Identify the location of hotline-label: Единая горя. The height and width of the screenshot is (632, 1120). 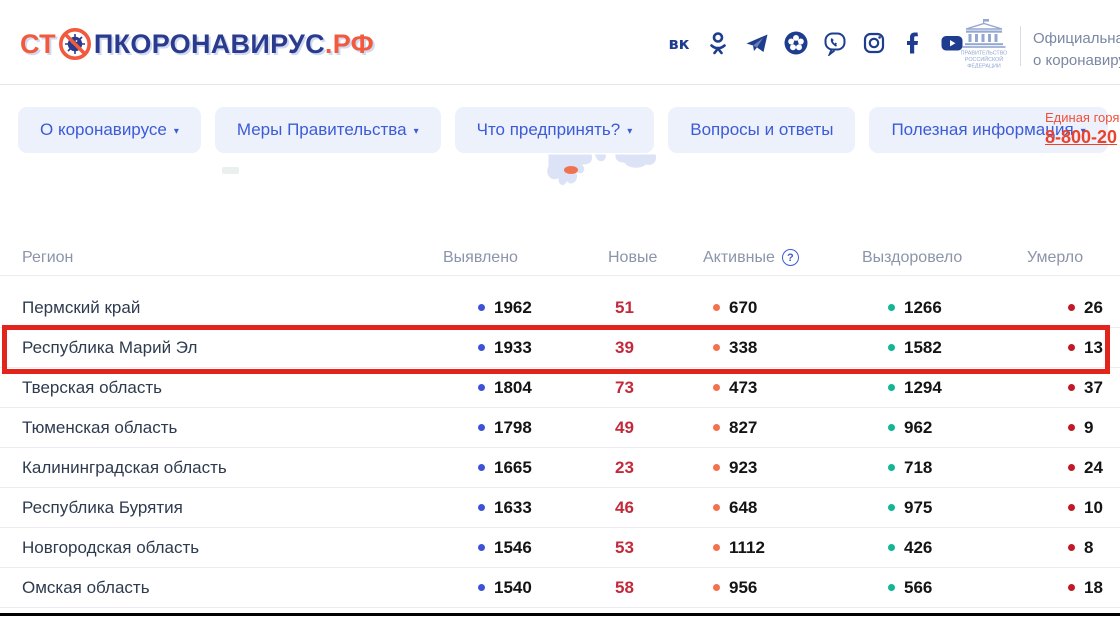
(1082, 117).